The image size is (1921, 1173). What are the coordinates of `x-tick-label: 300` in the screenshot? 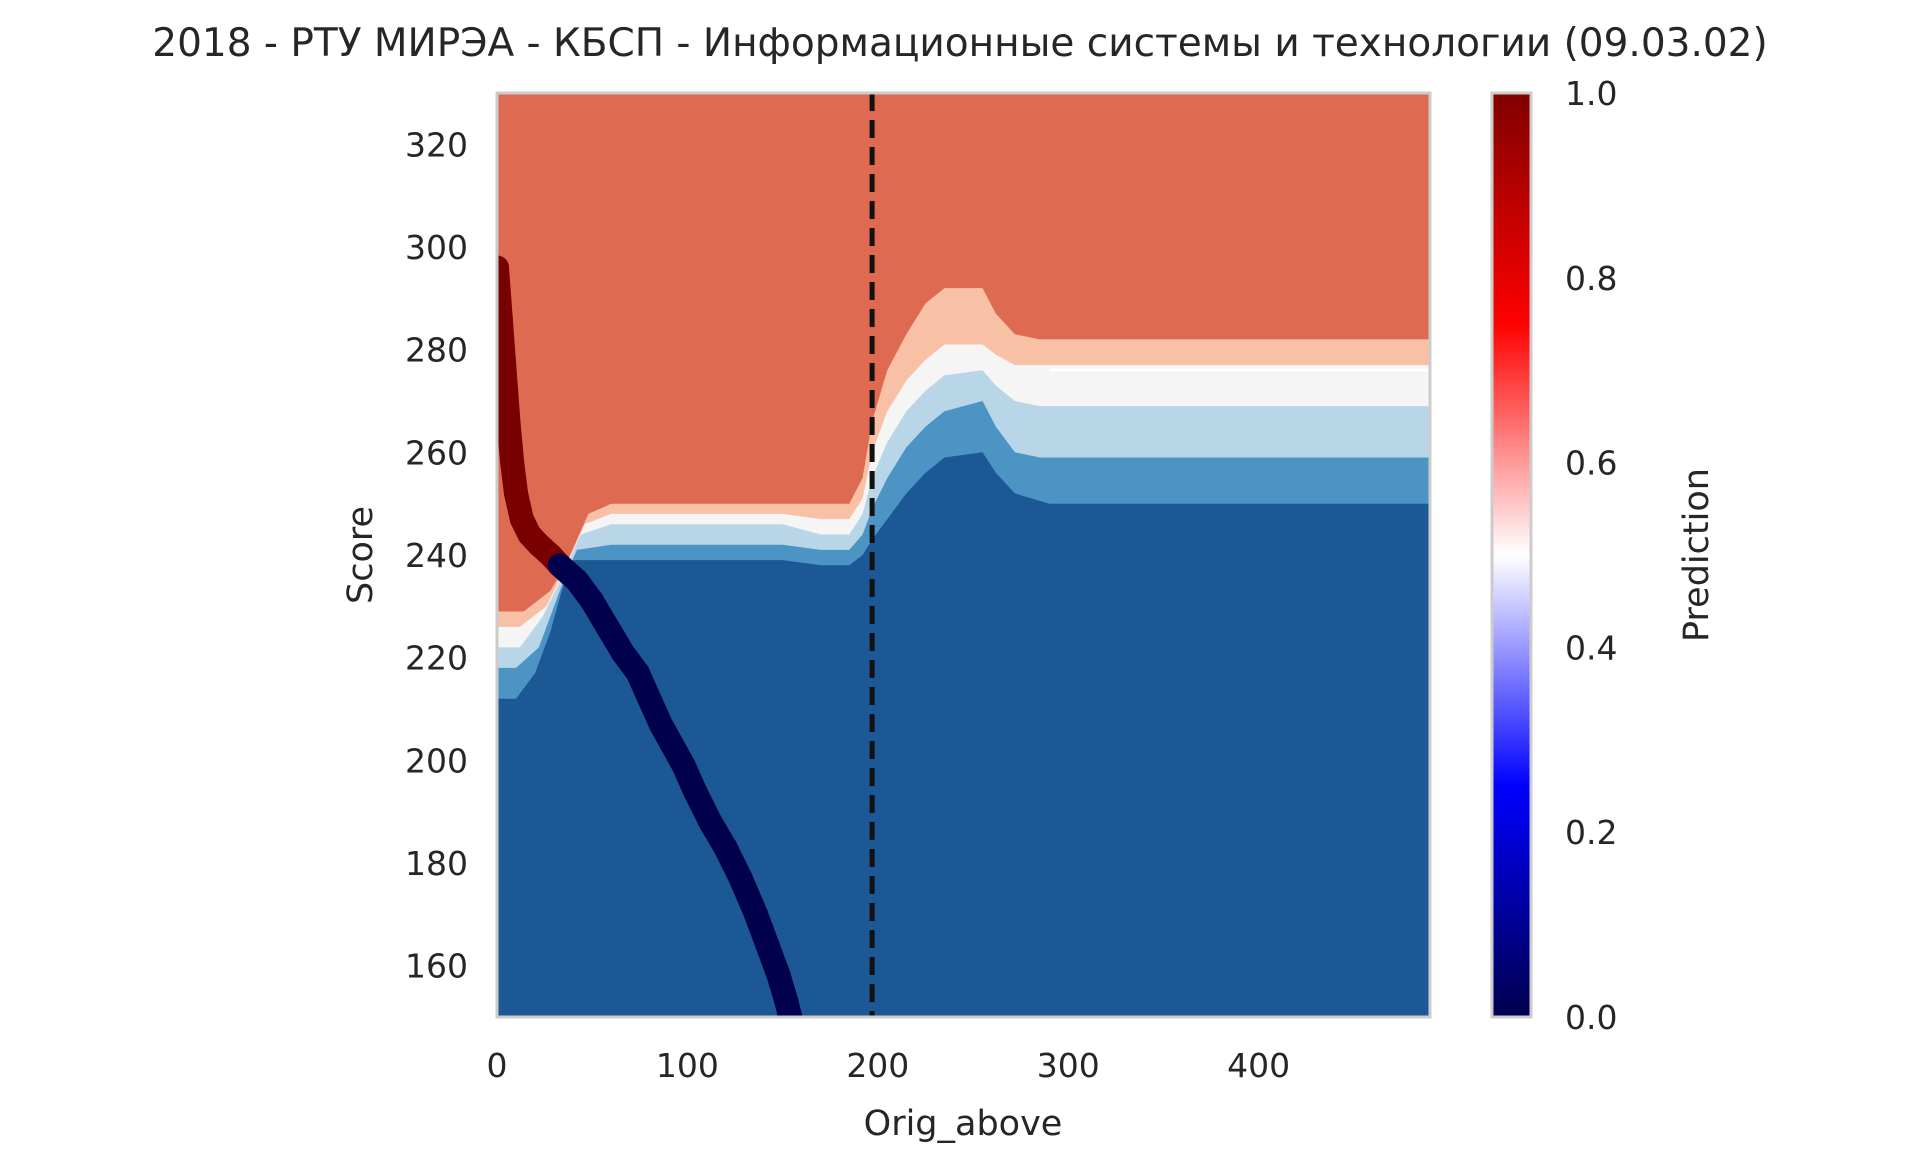 It's located at (1068, 1065).